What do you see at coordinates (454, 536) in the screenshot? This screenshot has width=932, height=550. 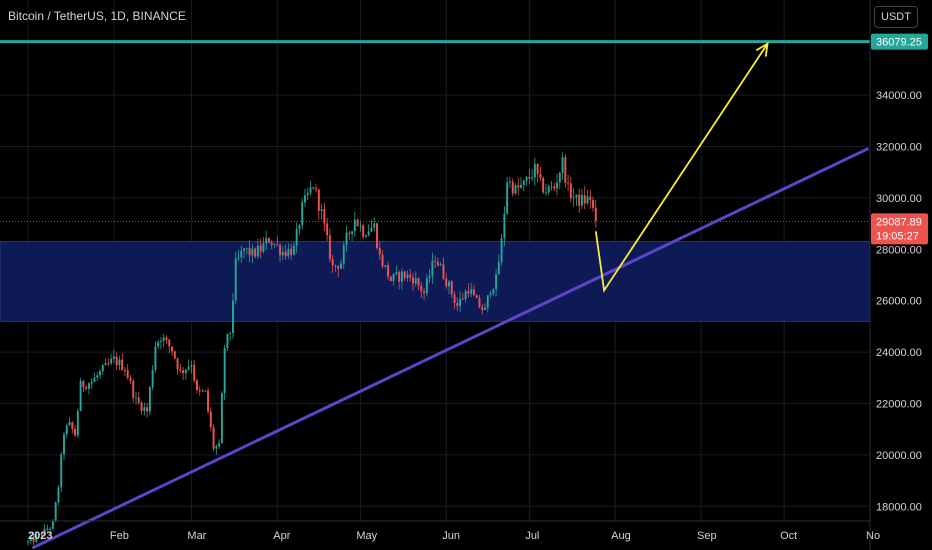 I see `time-axis: 2023 Feb Mar Apr May Jun Jul Aug Sep Oct No` at bounding box center [454, 536].